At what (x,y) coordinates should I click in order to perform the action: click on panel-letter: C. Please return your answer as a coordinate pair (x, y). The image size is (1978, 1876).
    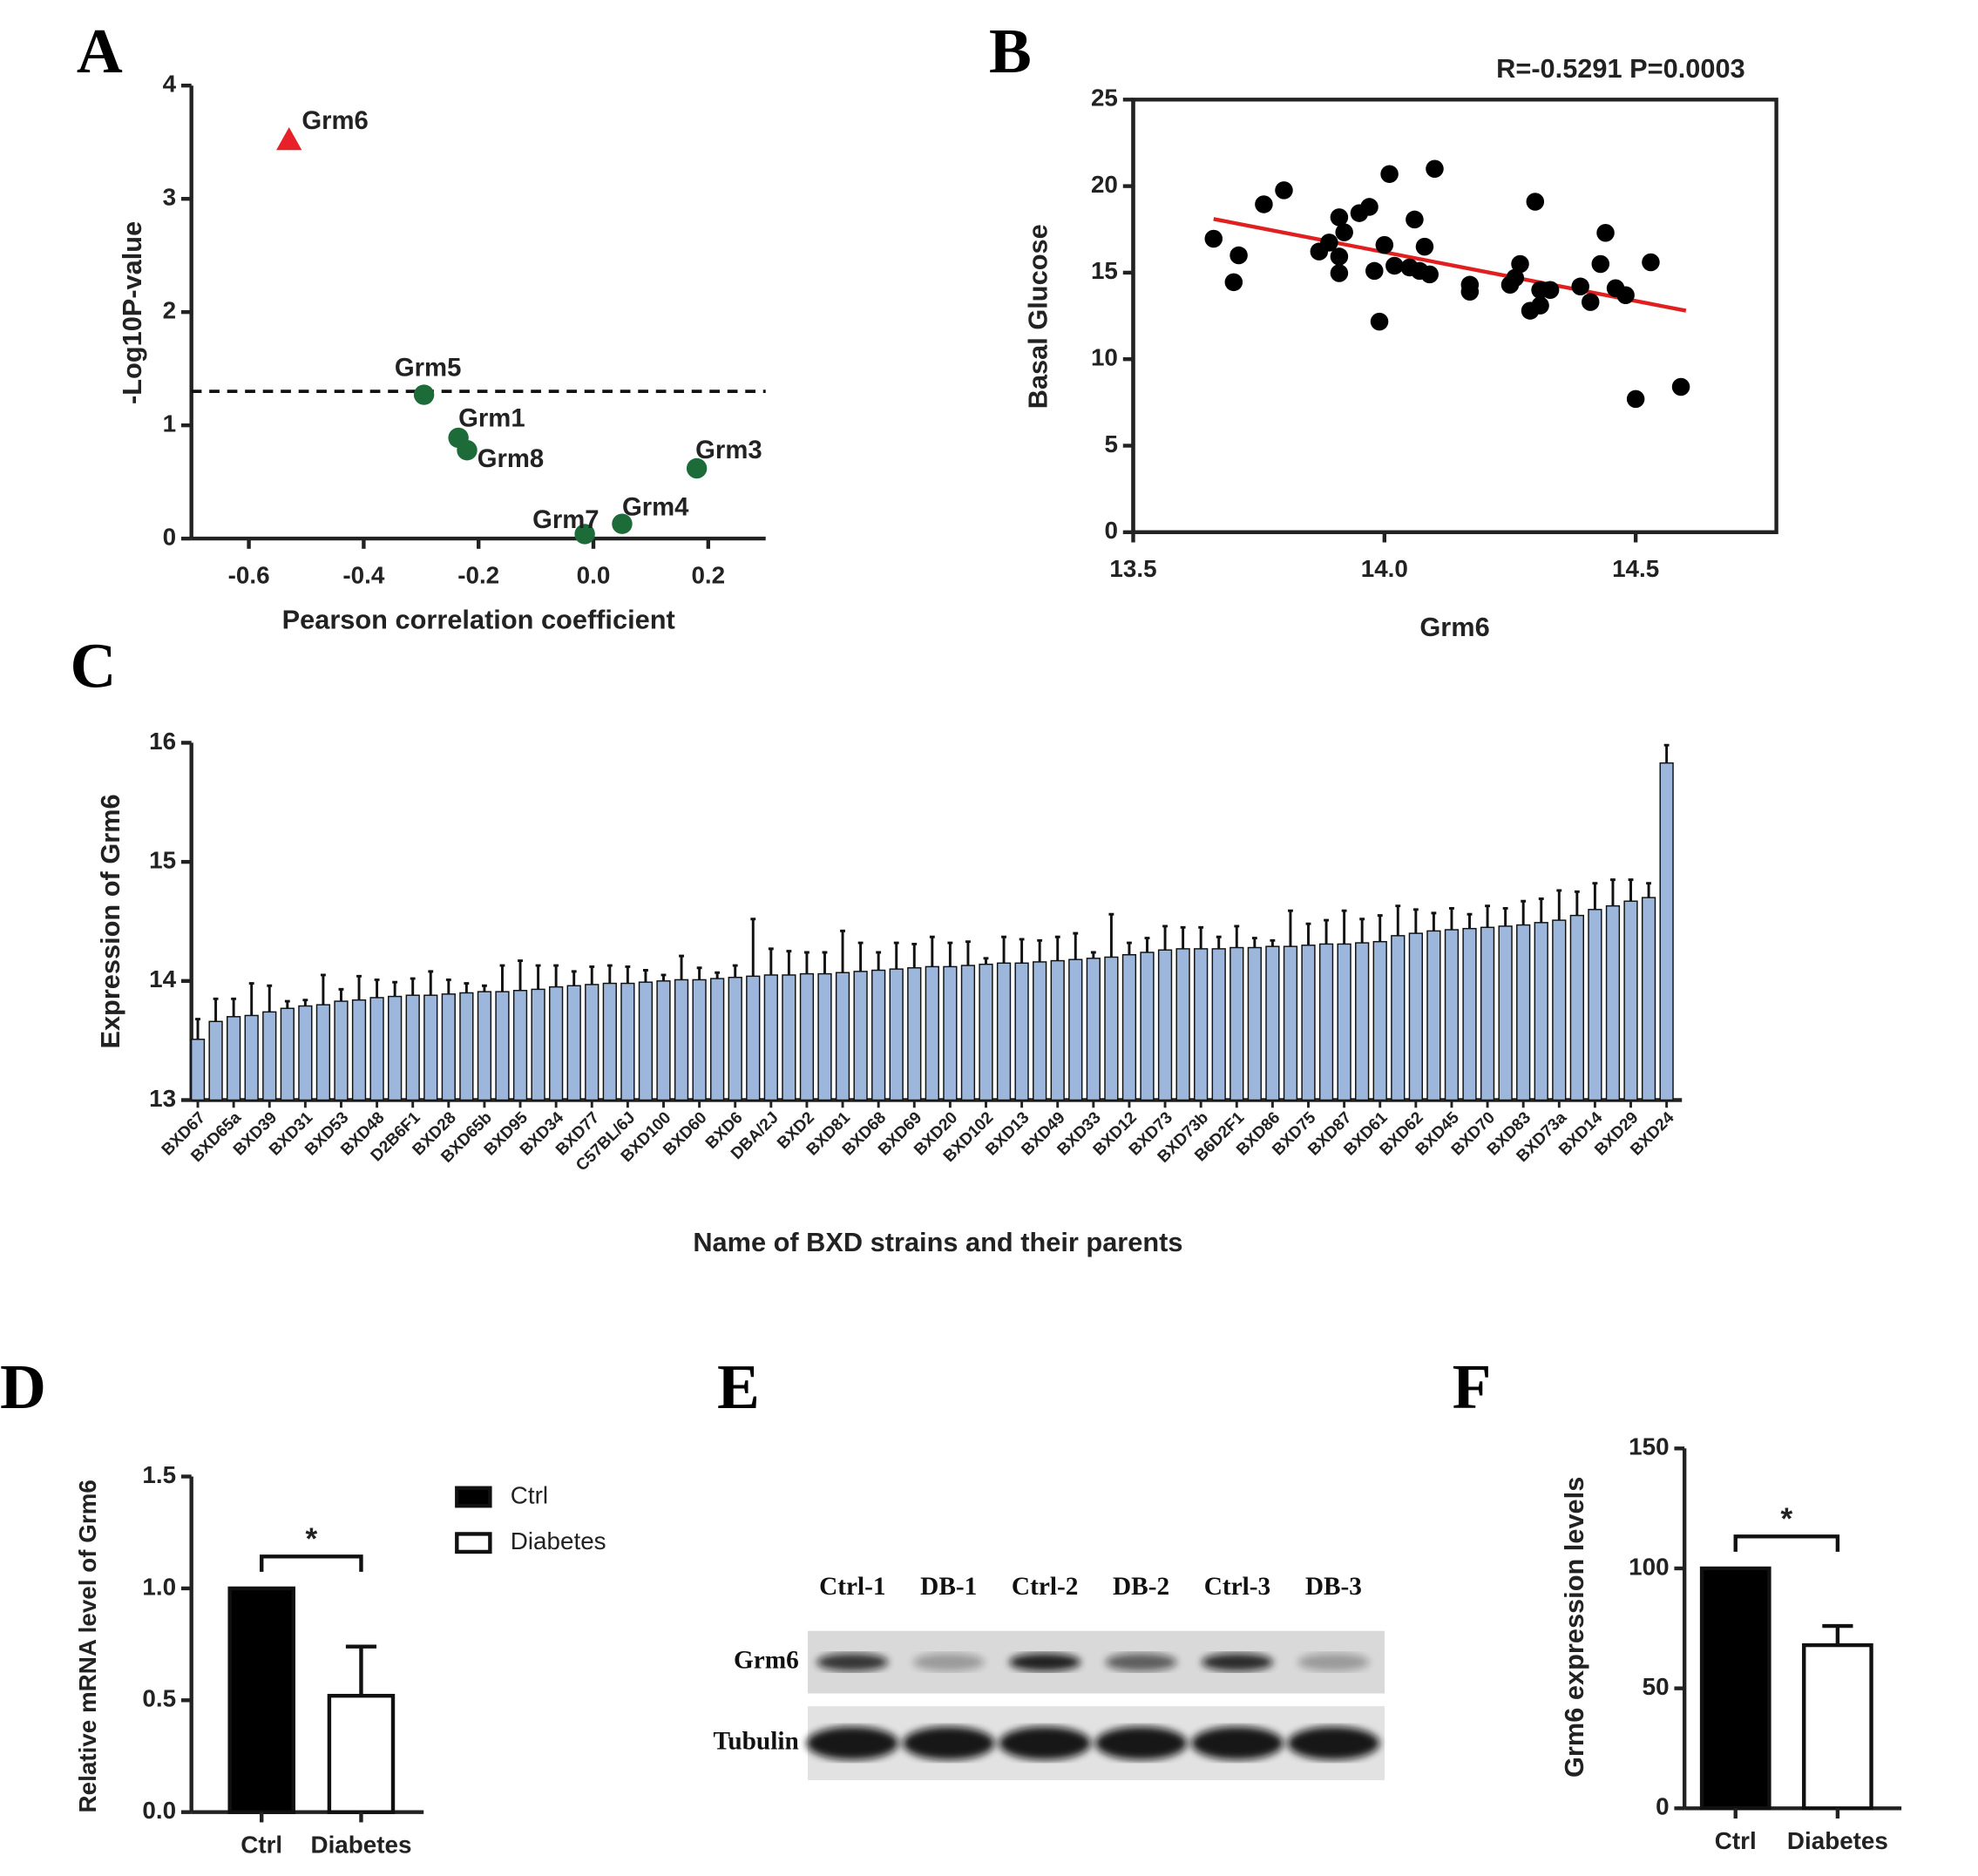
    Looking at the image, I should click on (94, 666).